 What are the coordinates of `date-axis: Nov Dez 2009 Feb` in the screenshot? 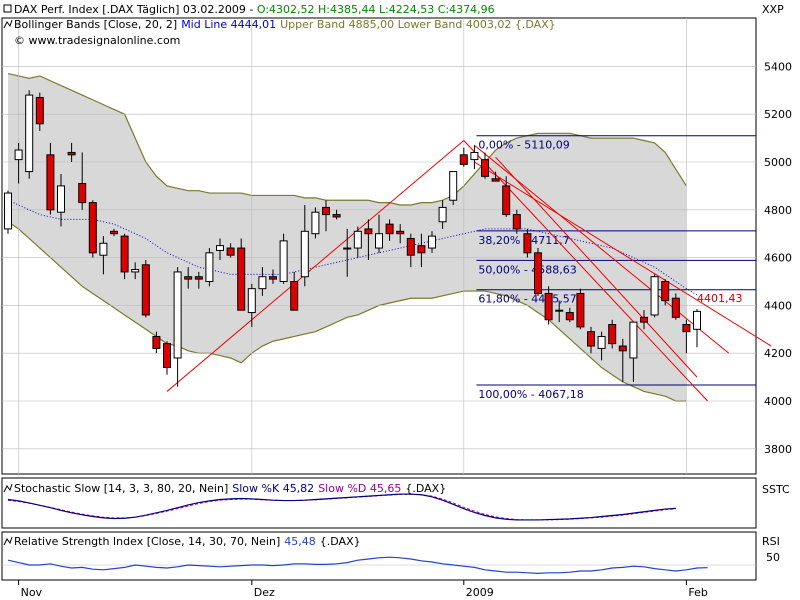 It's located at (363, 589).